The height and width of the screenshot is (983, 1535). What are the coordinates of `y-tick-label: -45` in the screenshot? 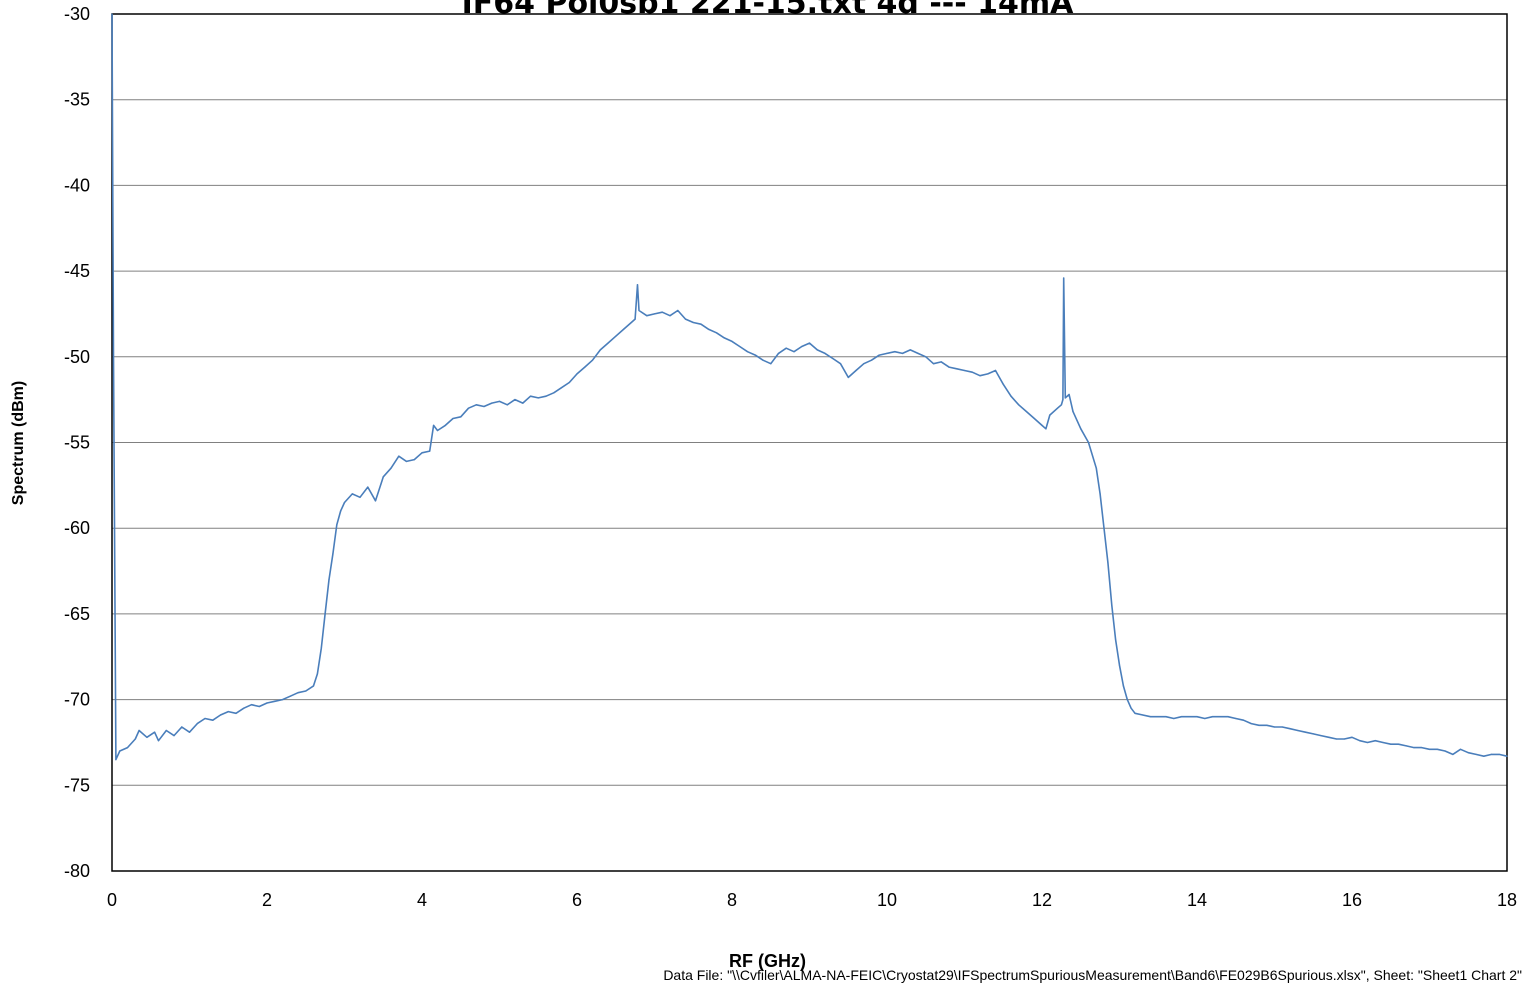 It's located at (77, 271).